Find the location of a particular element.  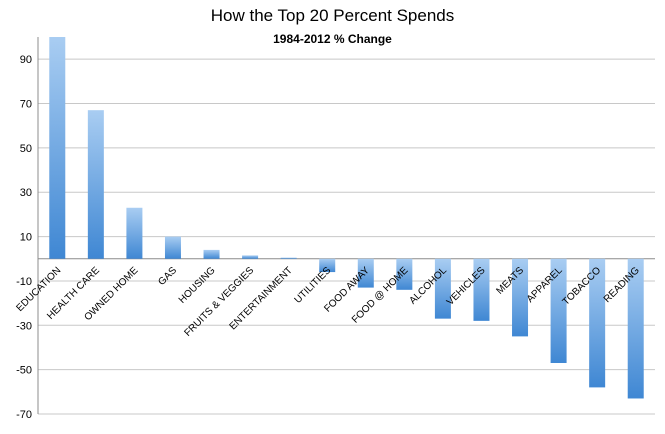

y-tick-label: -10 is located at coordinates (24, 282).